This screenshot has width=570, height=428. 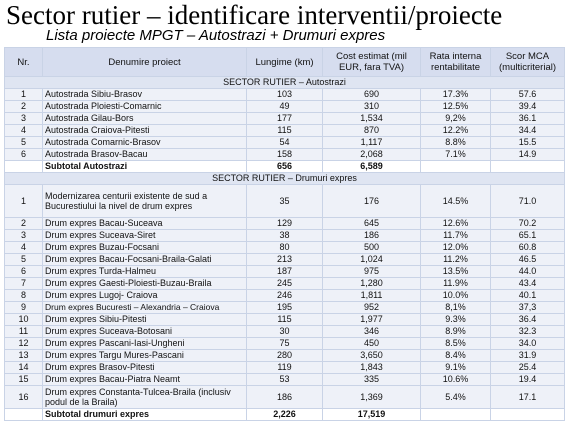 What do you see at coordinates (456, 272) in the screenshot?
I see `internal-rate: 13.5%` at bounding box center [456, 272].